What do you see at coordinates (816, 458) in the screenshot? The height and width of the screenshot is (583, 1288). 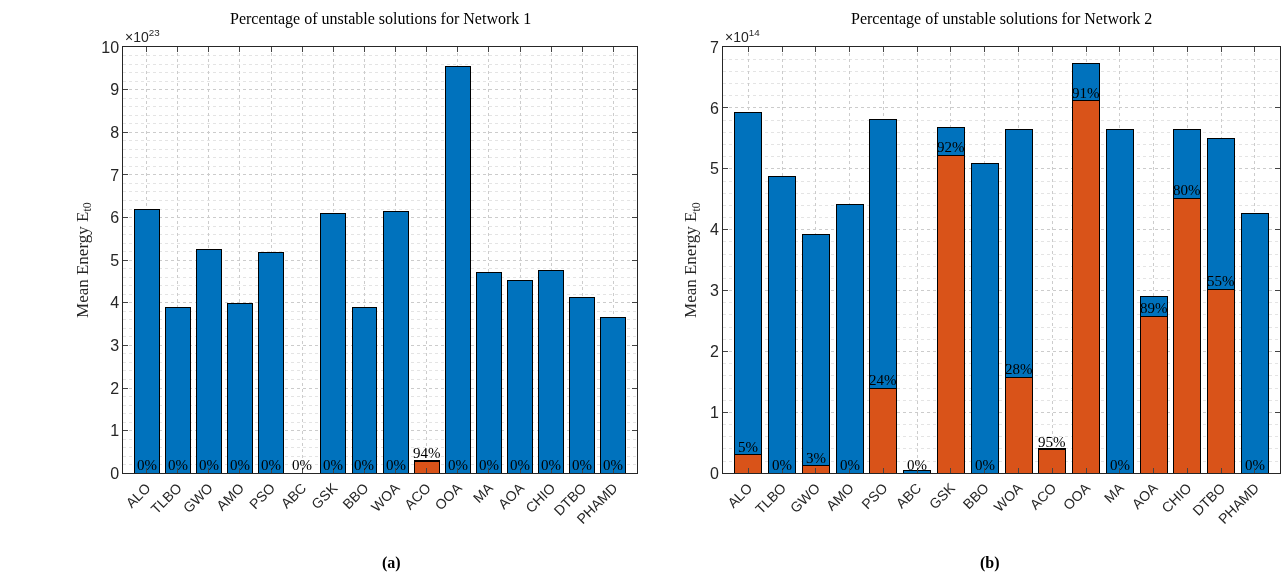 I see `annotation: 3%` at bounding box center [816, 458].